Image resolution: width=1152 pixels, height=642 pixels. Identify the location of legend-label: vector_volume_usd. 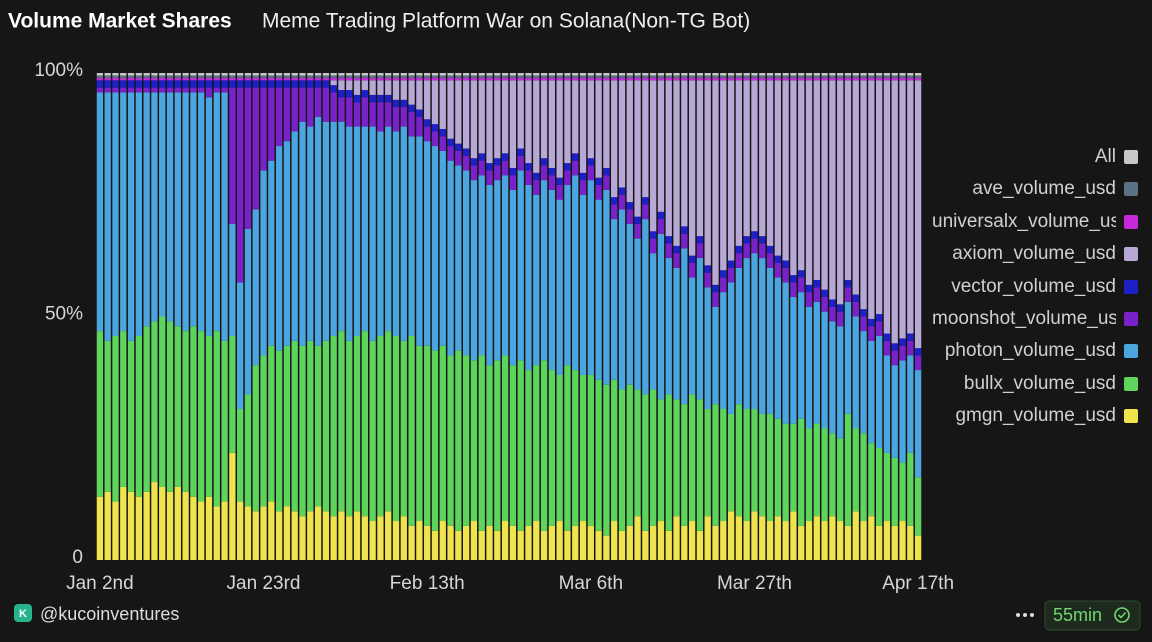
(1033, 286).